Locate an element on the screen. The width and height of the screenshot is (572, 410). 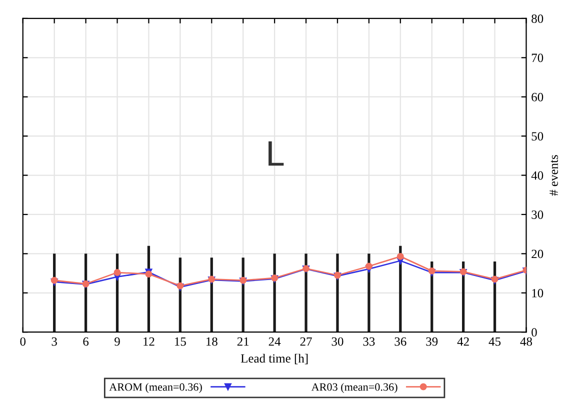
x-tick-label: 9 is located at coordinates (117, 341).